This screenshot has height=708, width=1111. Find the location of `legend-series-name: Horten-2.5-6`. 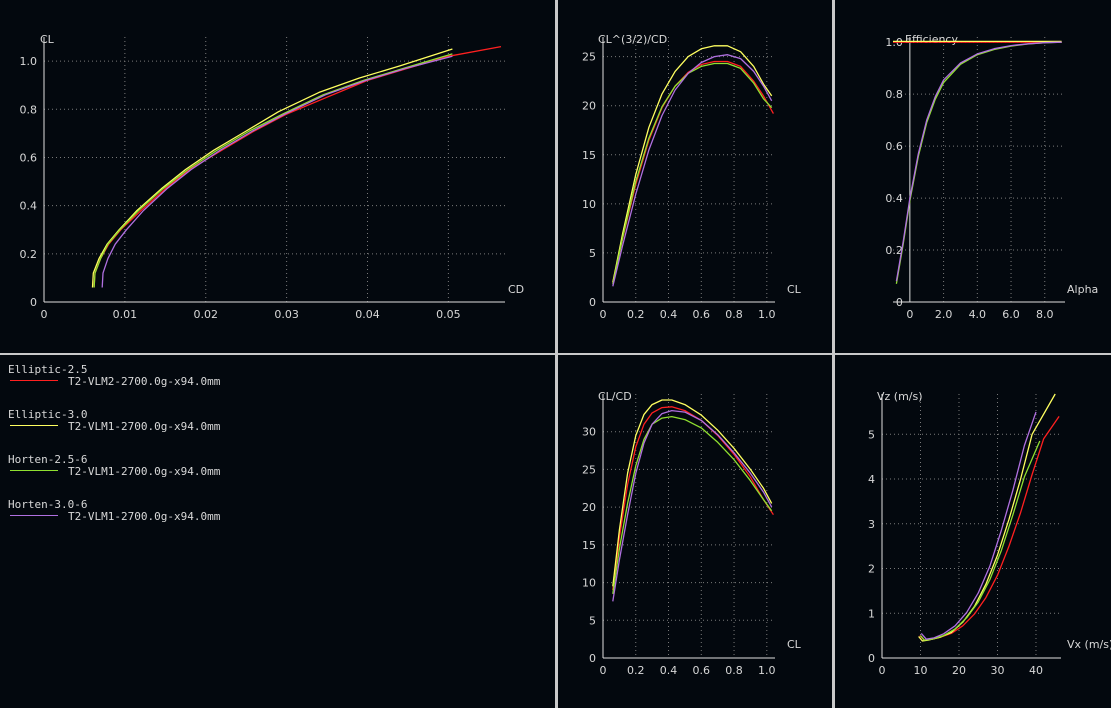

legend-series-name: Horten-2.5-6 is located at coordinates (48, 459).